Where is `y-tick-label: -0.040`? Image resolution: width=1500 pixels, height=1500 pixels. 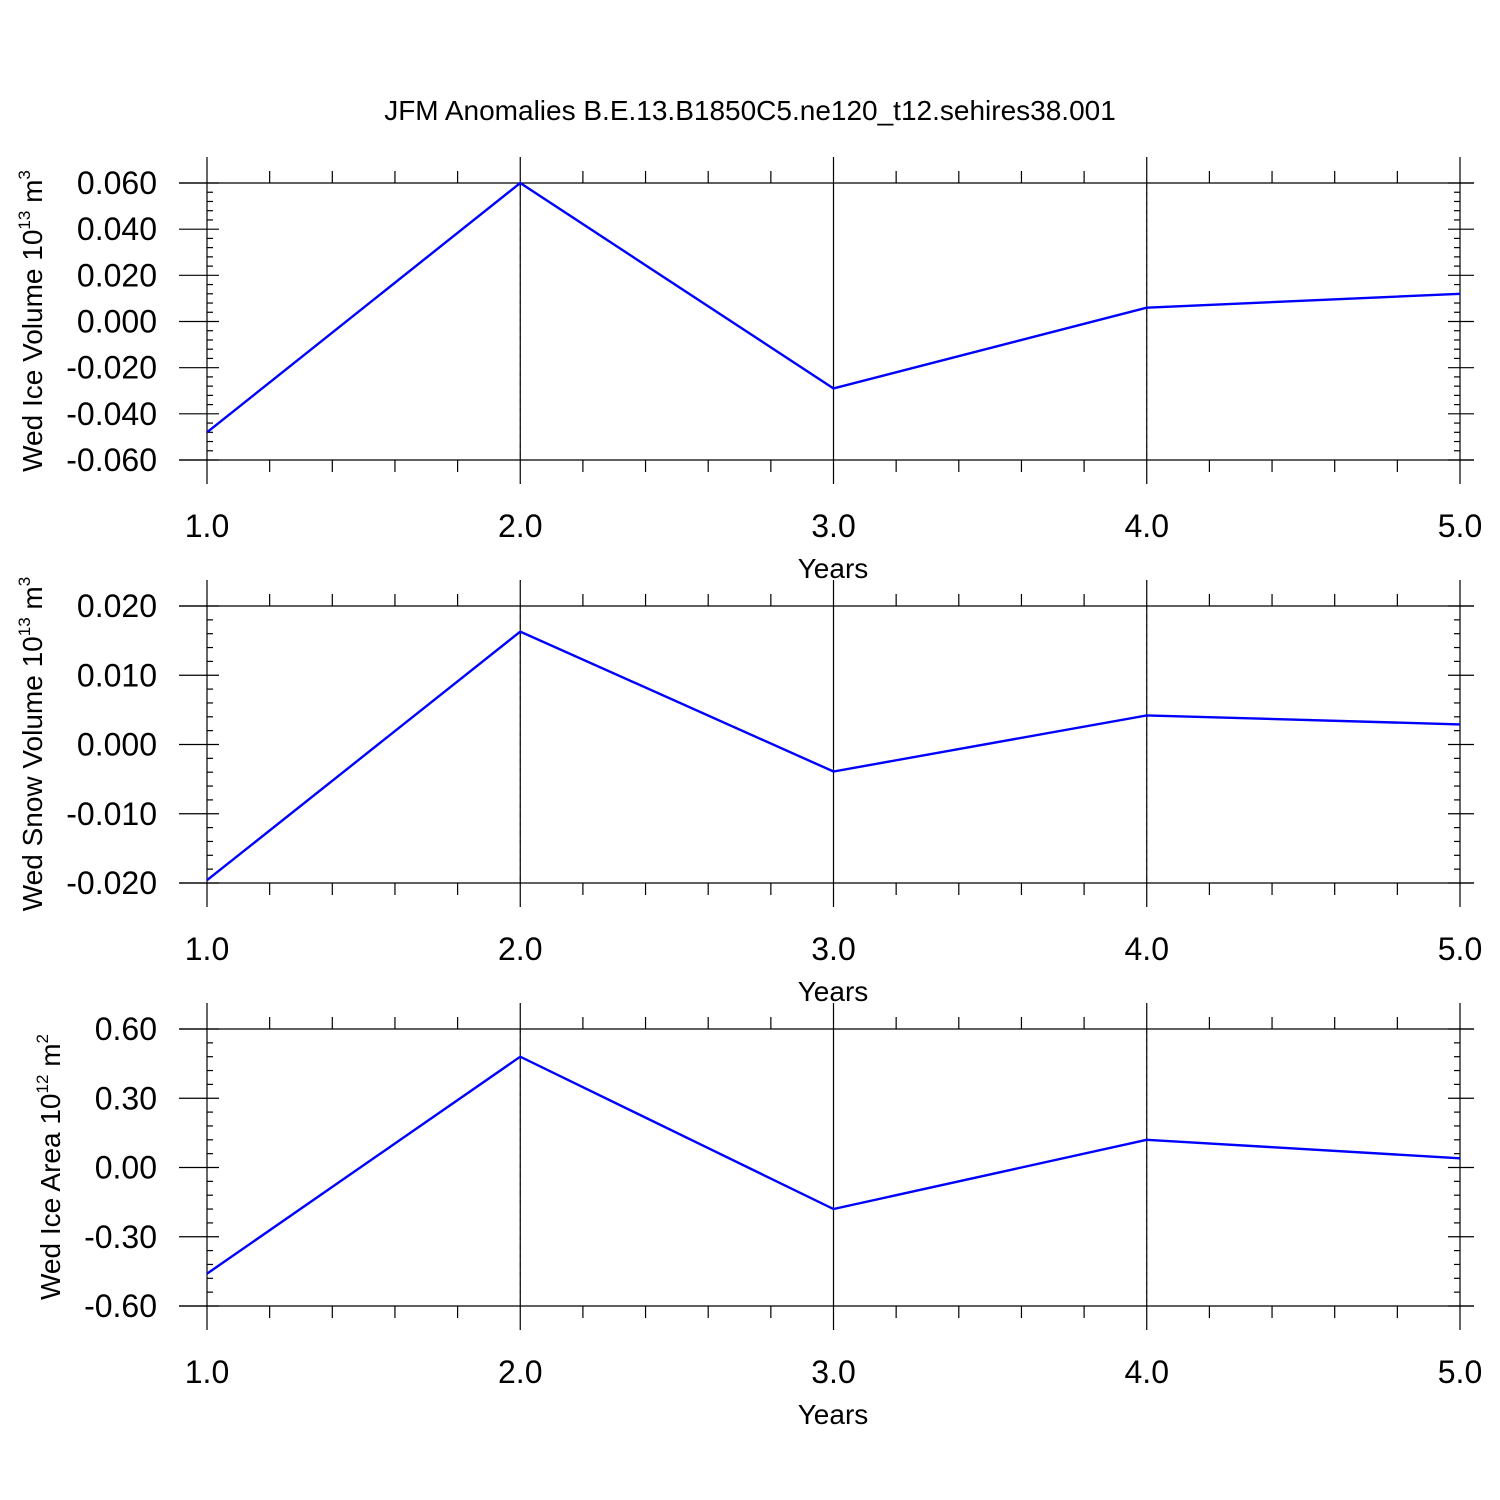 y-tick-label: -0.040 is located at coordinates (111, 414).